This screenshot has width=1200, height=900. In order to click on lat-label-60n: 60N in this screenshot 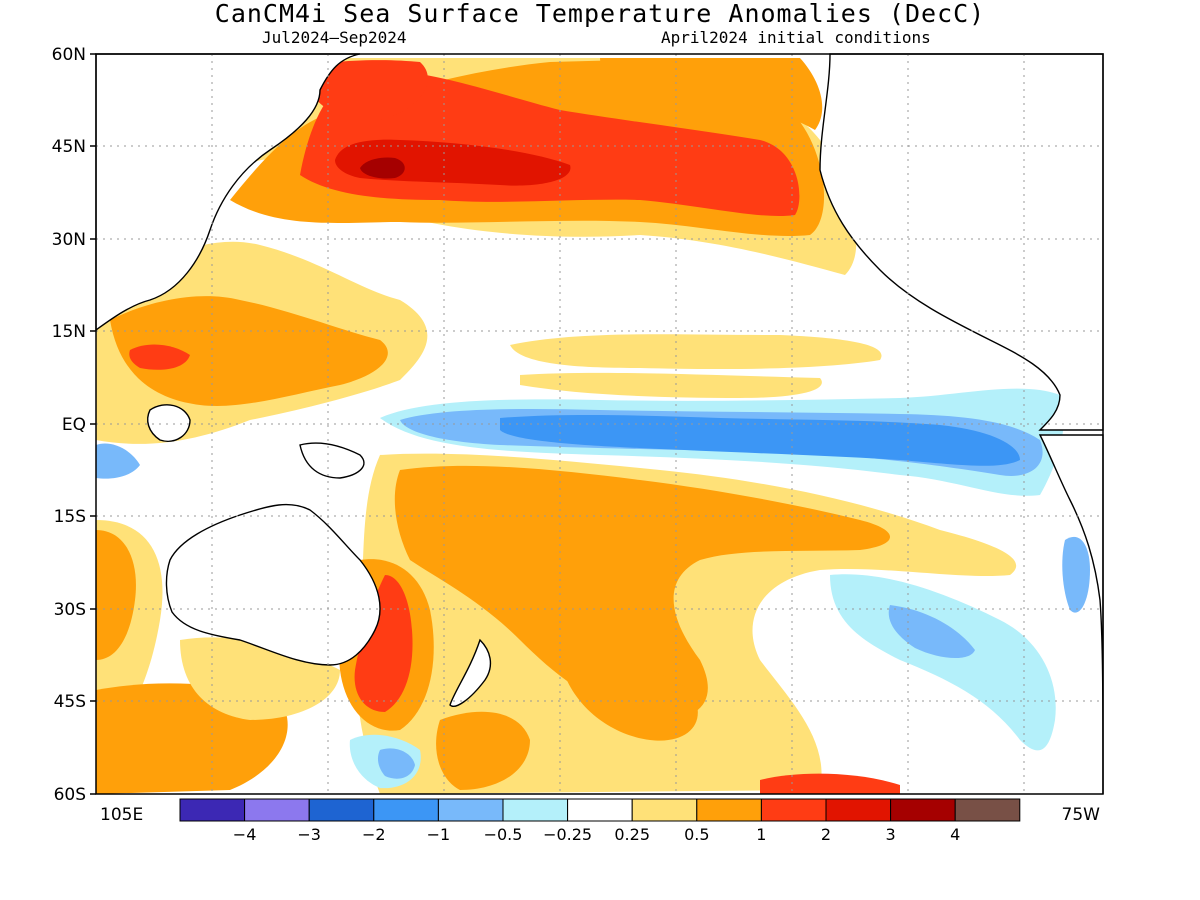, I will do `click(69, 55)`.